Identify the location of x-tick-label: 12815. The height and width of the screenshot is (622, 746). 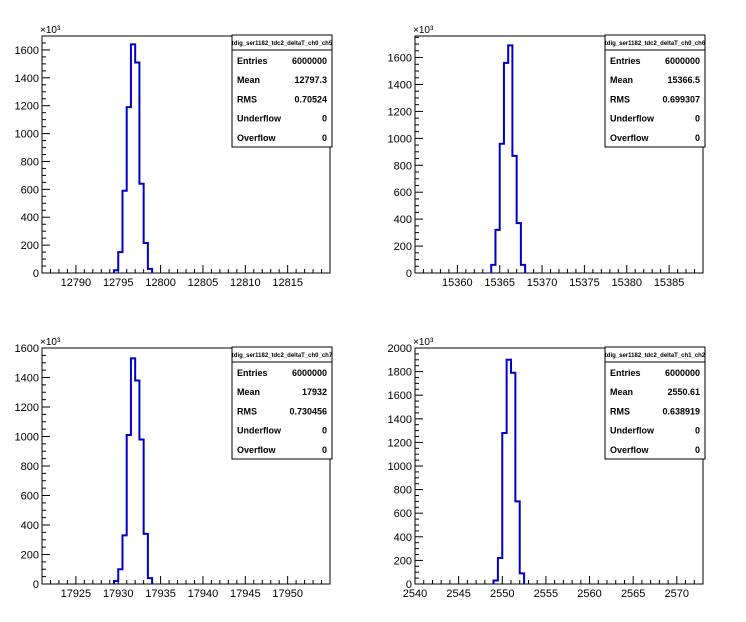
(287, 283).